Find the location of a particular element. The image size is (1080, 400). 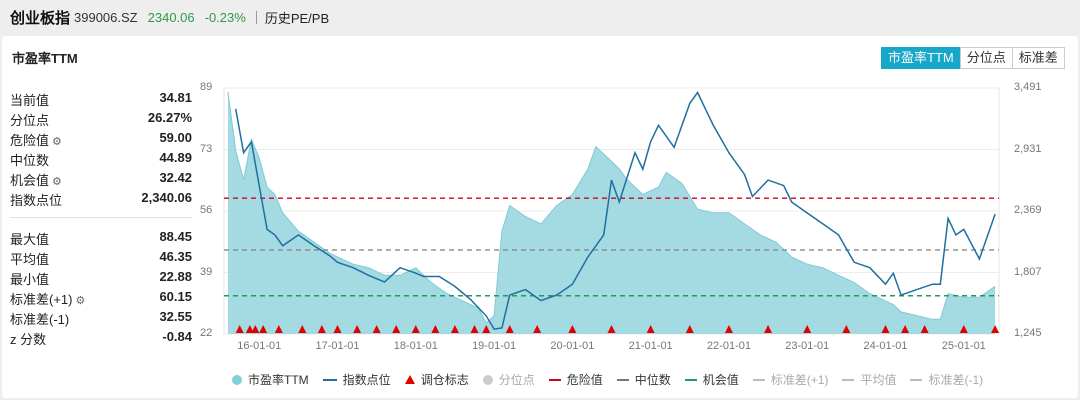

y-left-tick: 56 is located at coordinates (206, 210).